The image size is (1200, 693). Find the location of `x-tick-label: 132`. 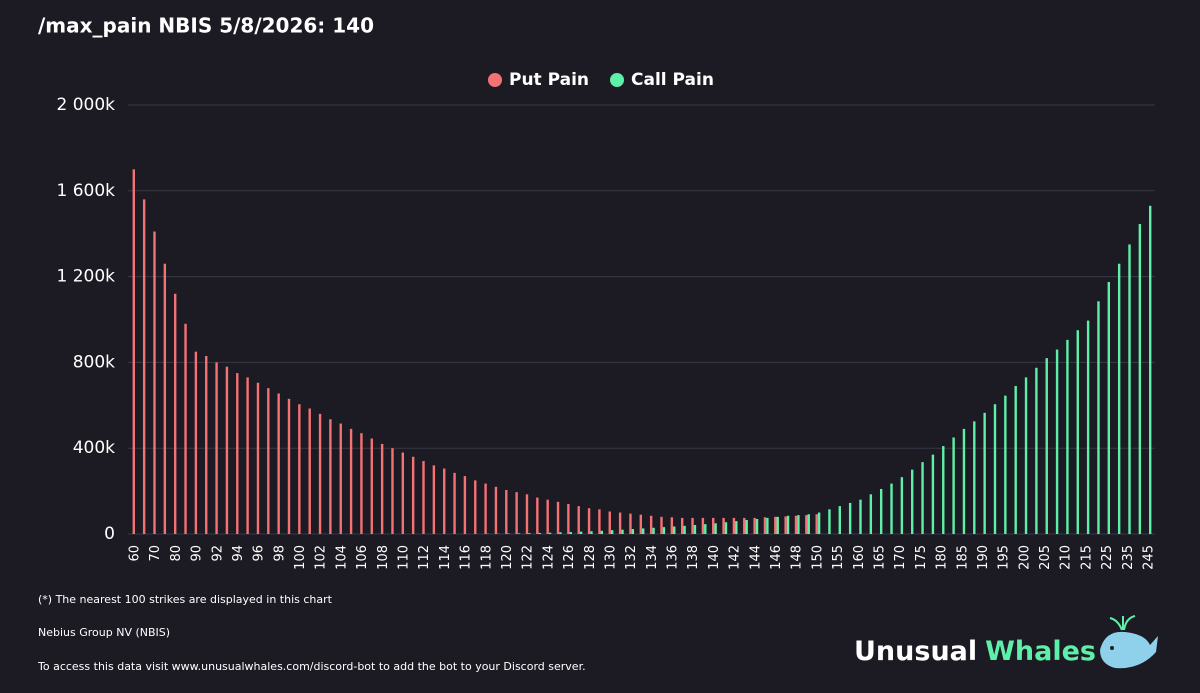

x-tick-label: 132 is located at coordinates (631, 557).